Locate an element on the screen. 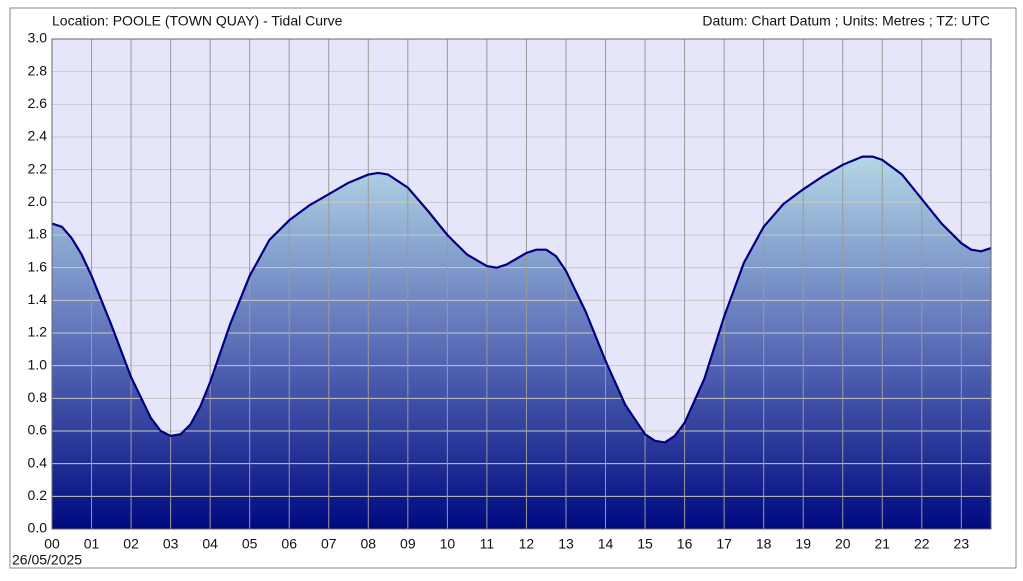 Image resolution: width=1023 pixels, height=581 pixels. x-tick-label: 12 is located at coordinates (527, 544).